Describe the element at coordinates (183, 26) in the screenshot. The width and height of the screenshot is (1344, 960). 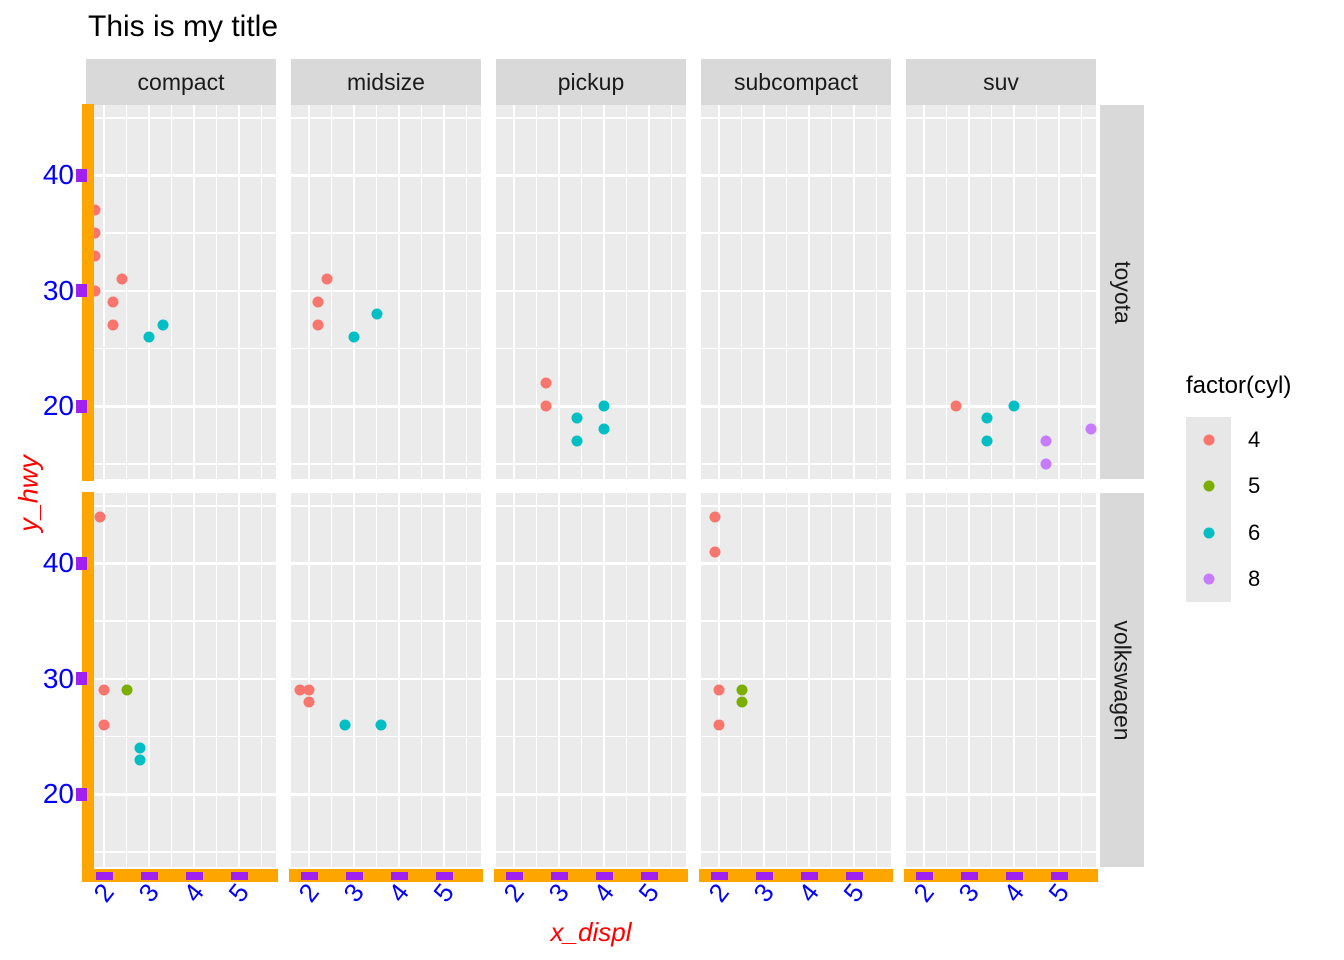
I see `plot-title: This is my title` at that location.